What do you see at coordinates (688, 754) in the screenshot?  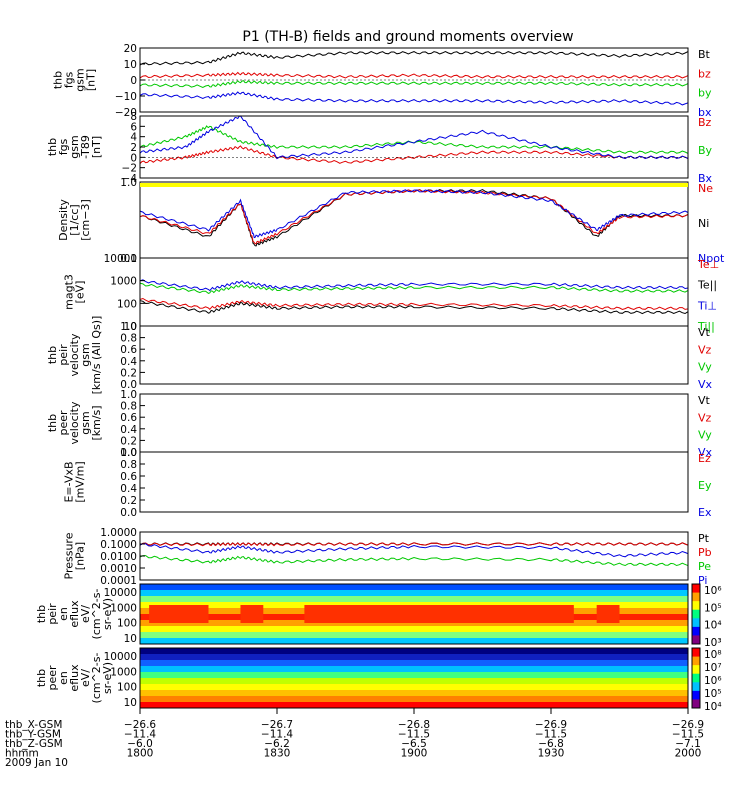 I see `x-tick-label: 2000` at bounding box center [688, 754].